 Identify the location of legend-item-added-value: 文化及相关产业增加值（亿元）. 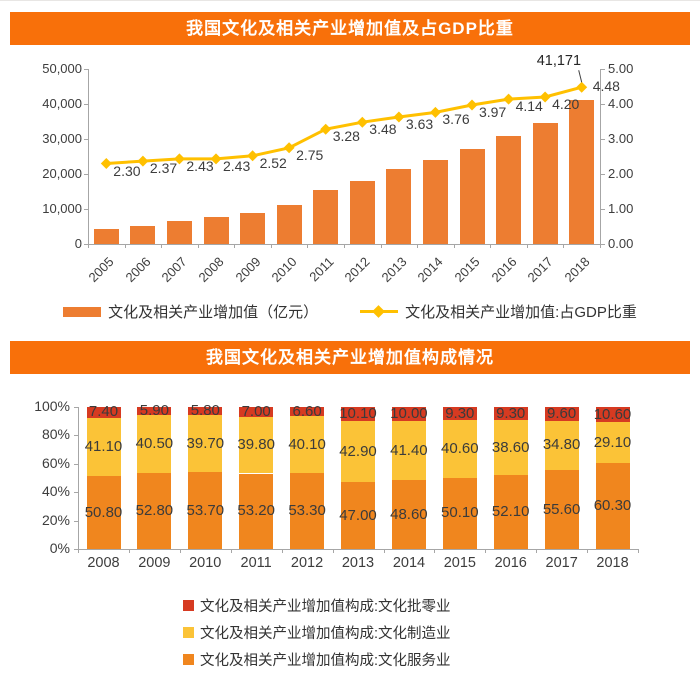
(190, 311).